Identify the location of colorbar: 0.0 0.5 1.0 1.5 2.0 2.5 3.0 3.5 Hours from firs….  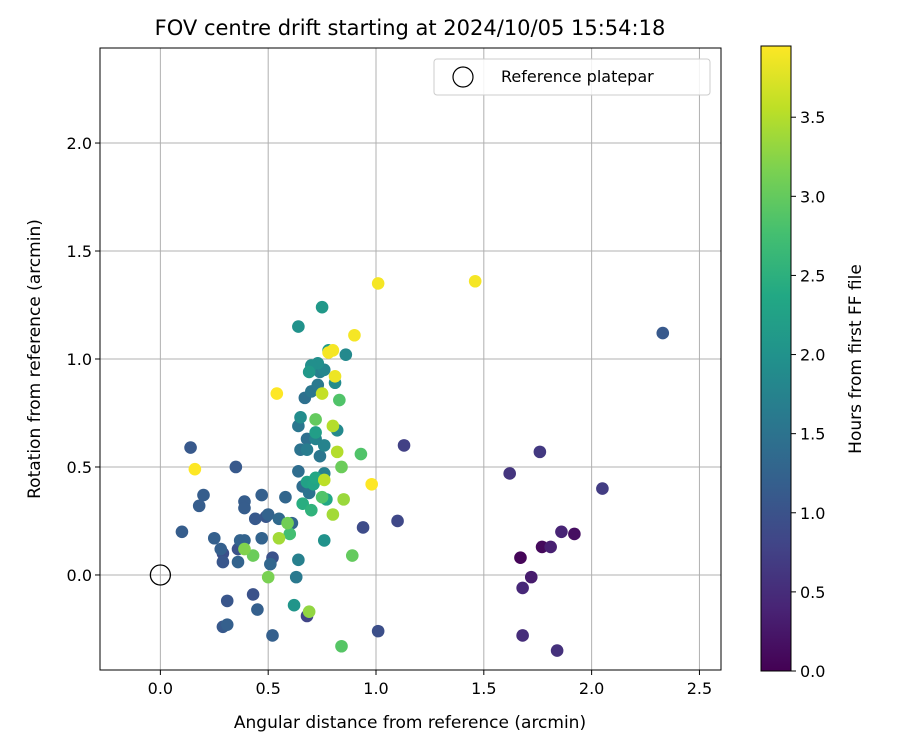
(813, 363).